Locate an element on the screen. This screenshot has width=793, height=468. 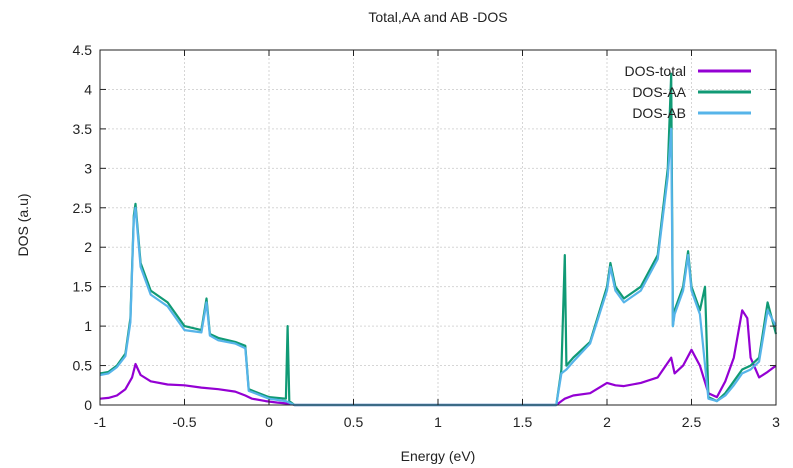
y-axis-label: DOS (a.u) is located at coordinates (23, 224).